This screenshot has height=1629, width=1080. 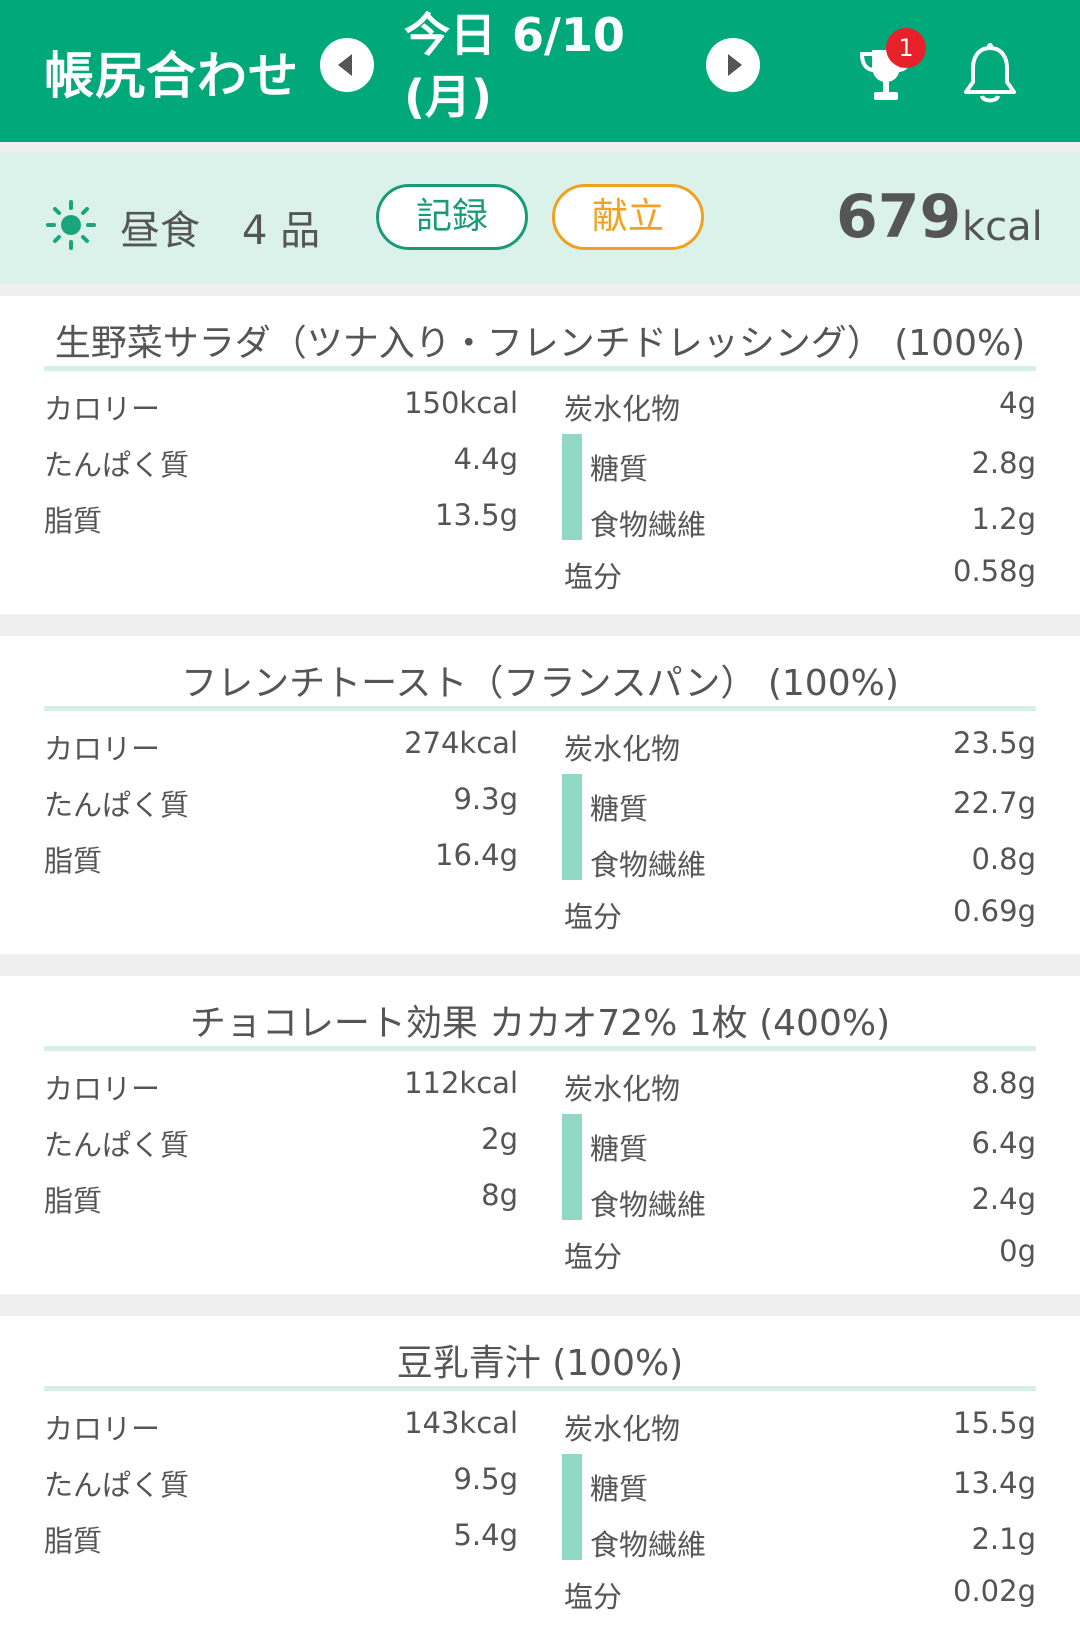 What do you see at coordinates (281, 231) in the screenshot?
I see `meal-item-count: 4 品` at bounding box center [281, 231].